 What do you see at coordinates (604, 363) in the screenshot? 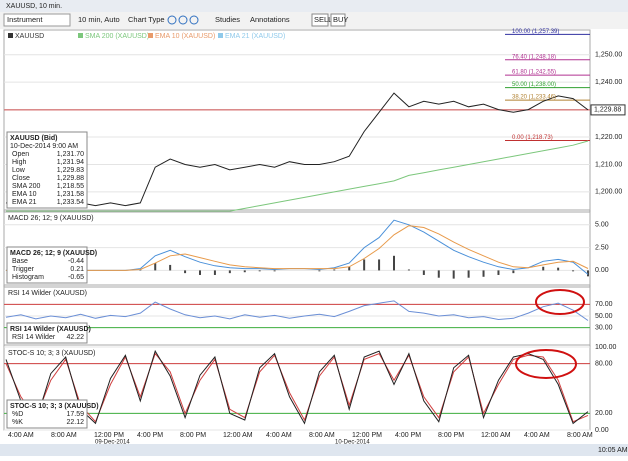
I see `y-tick-label: 80.00` at bounding box center [604, 363].